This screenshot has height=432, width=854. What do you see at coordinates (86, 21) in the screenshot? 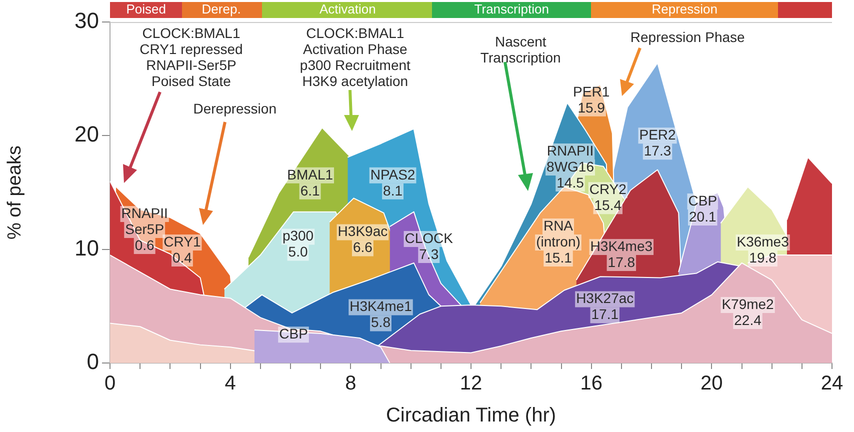
I see `y-tick-label: 30` at bounding box center [86, 21].